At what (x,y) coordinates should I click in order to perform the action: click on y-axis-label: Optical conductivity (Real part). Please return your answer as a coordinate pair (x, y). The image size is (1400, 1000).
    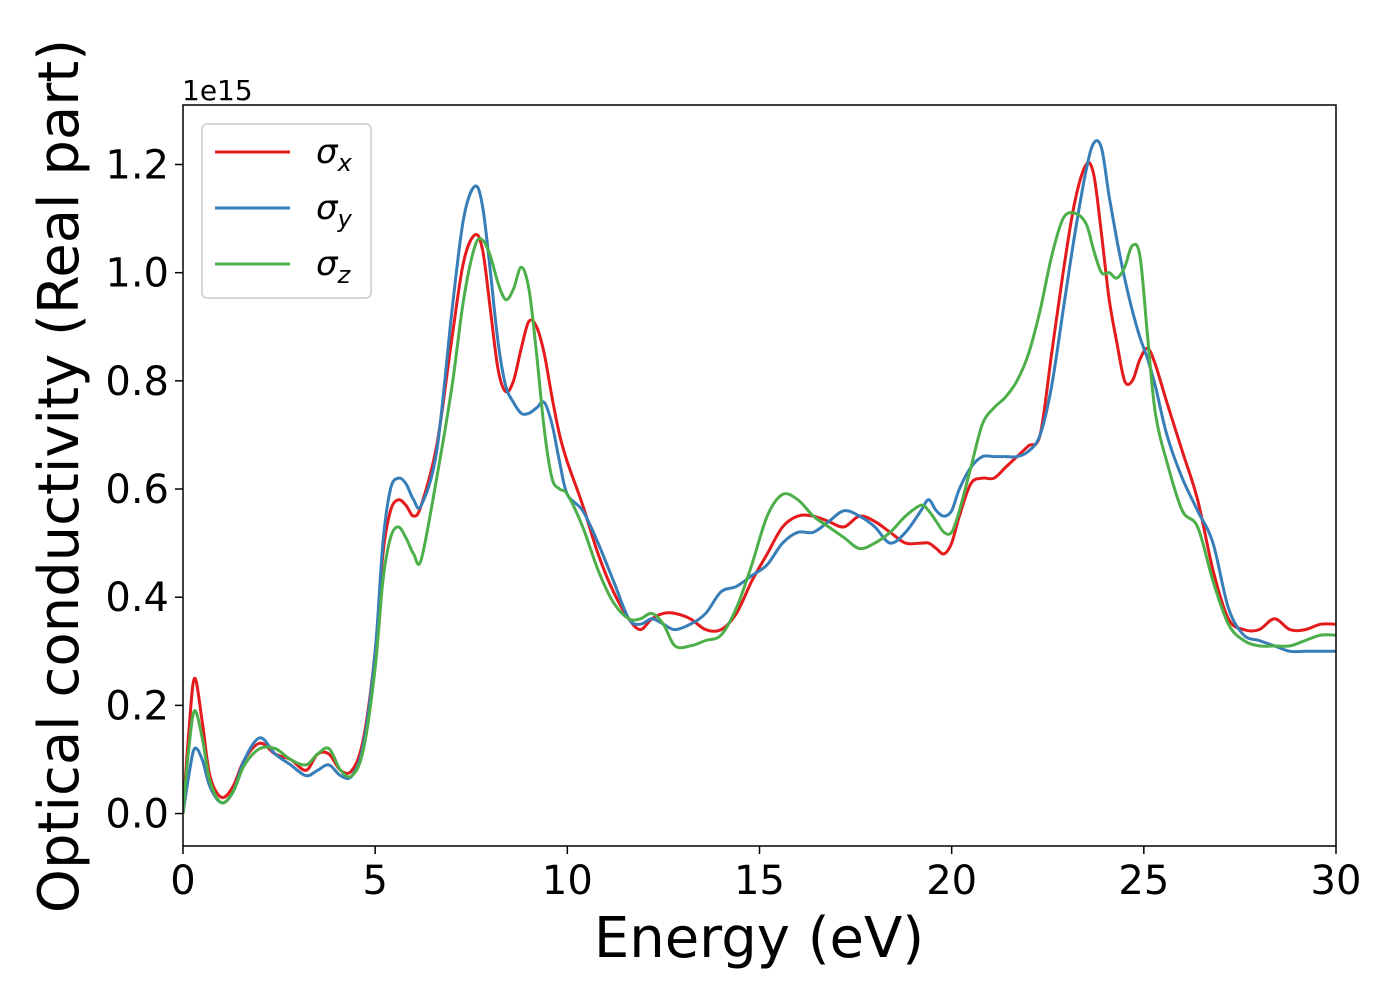
    Looking at the image, I should click on (59, 476).